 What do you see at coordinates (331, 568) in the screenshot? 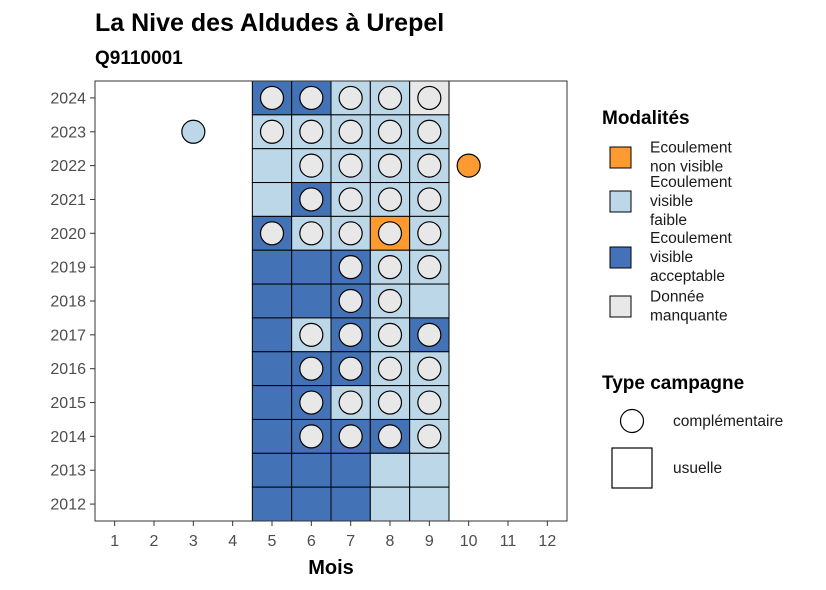
I see `x-axis-label: Mois` at bounding box center [331, 568].